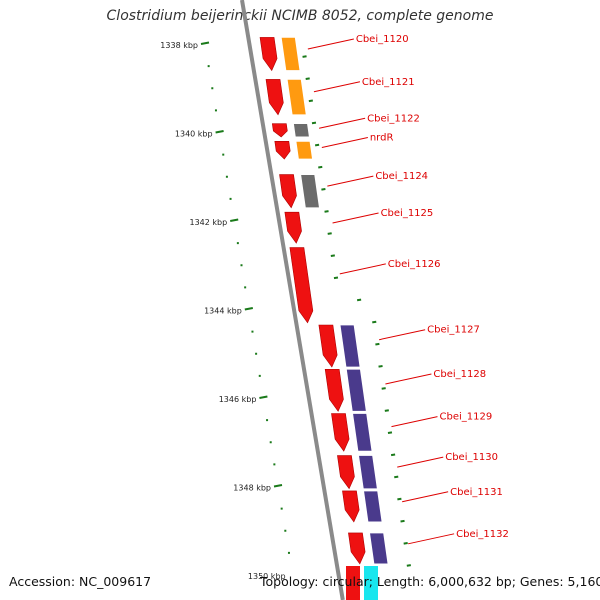  Describe the element at coordinates (194, 134) in the screenshot. I see `ruler-label: 1340 kbp` at that location.